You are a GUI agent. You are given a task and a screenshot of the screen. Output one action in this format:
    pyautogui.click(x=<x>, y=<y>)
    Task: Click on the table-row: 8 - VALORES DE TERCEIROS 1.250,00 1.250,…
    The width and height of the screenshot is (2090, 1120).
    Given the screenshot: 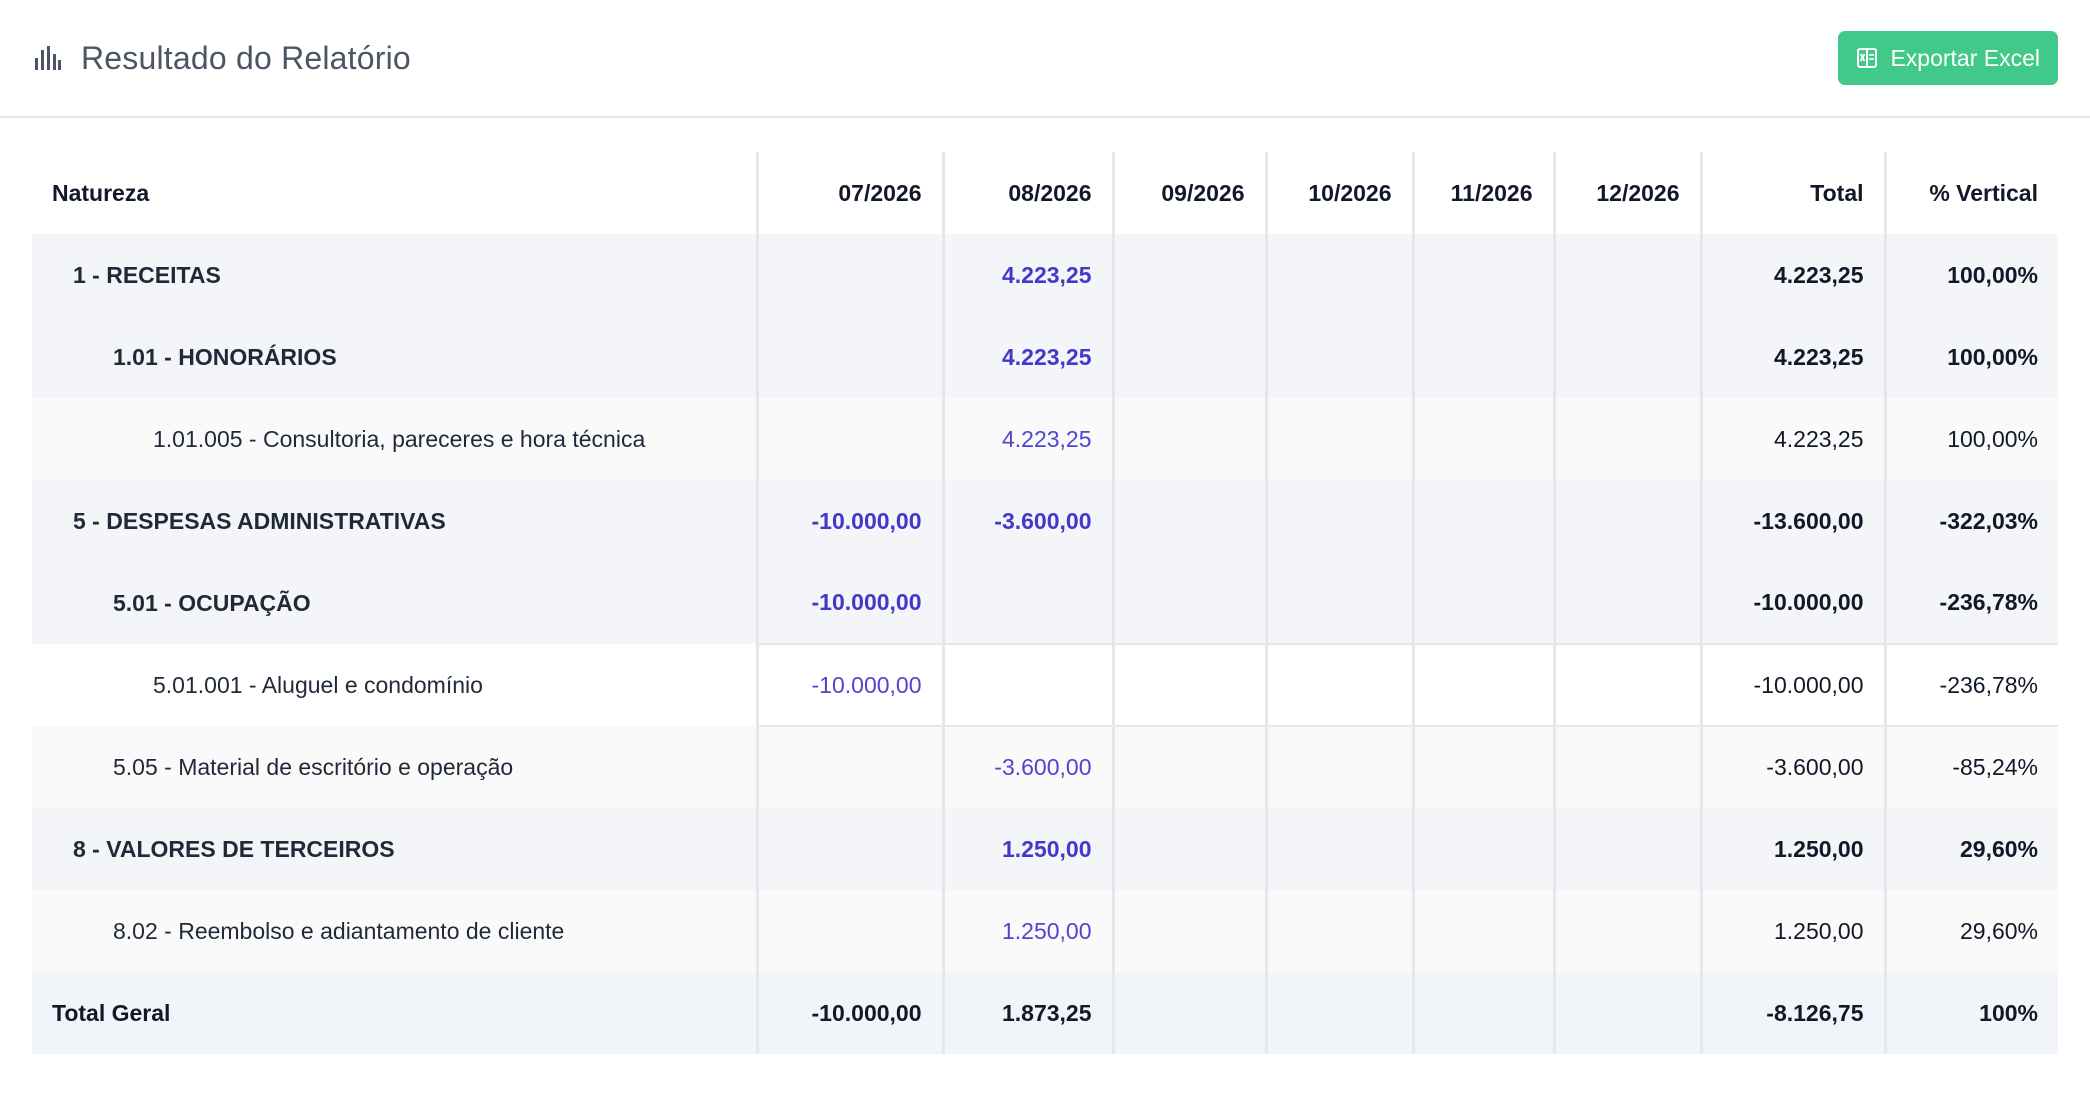 What is the action you would take?
    pyautogui.click(x=1045, y=849)
    